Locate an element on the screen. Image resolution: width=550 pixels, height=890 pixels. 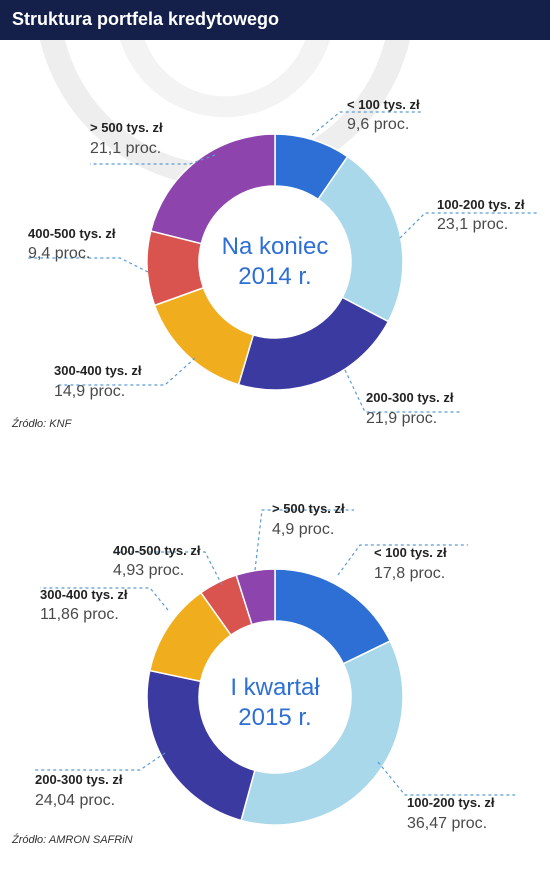
chart2-value-gt500: 4,9 proc. is located at coordinates (303, 529).